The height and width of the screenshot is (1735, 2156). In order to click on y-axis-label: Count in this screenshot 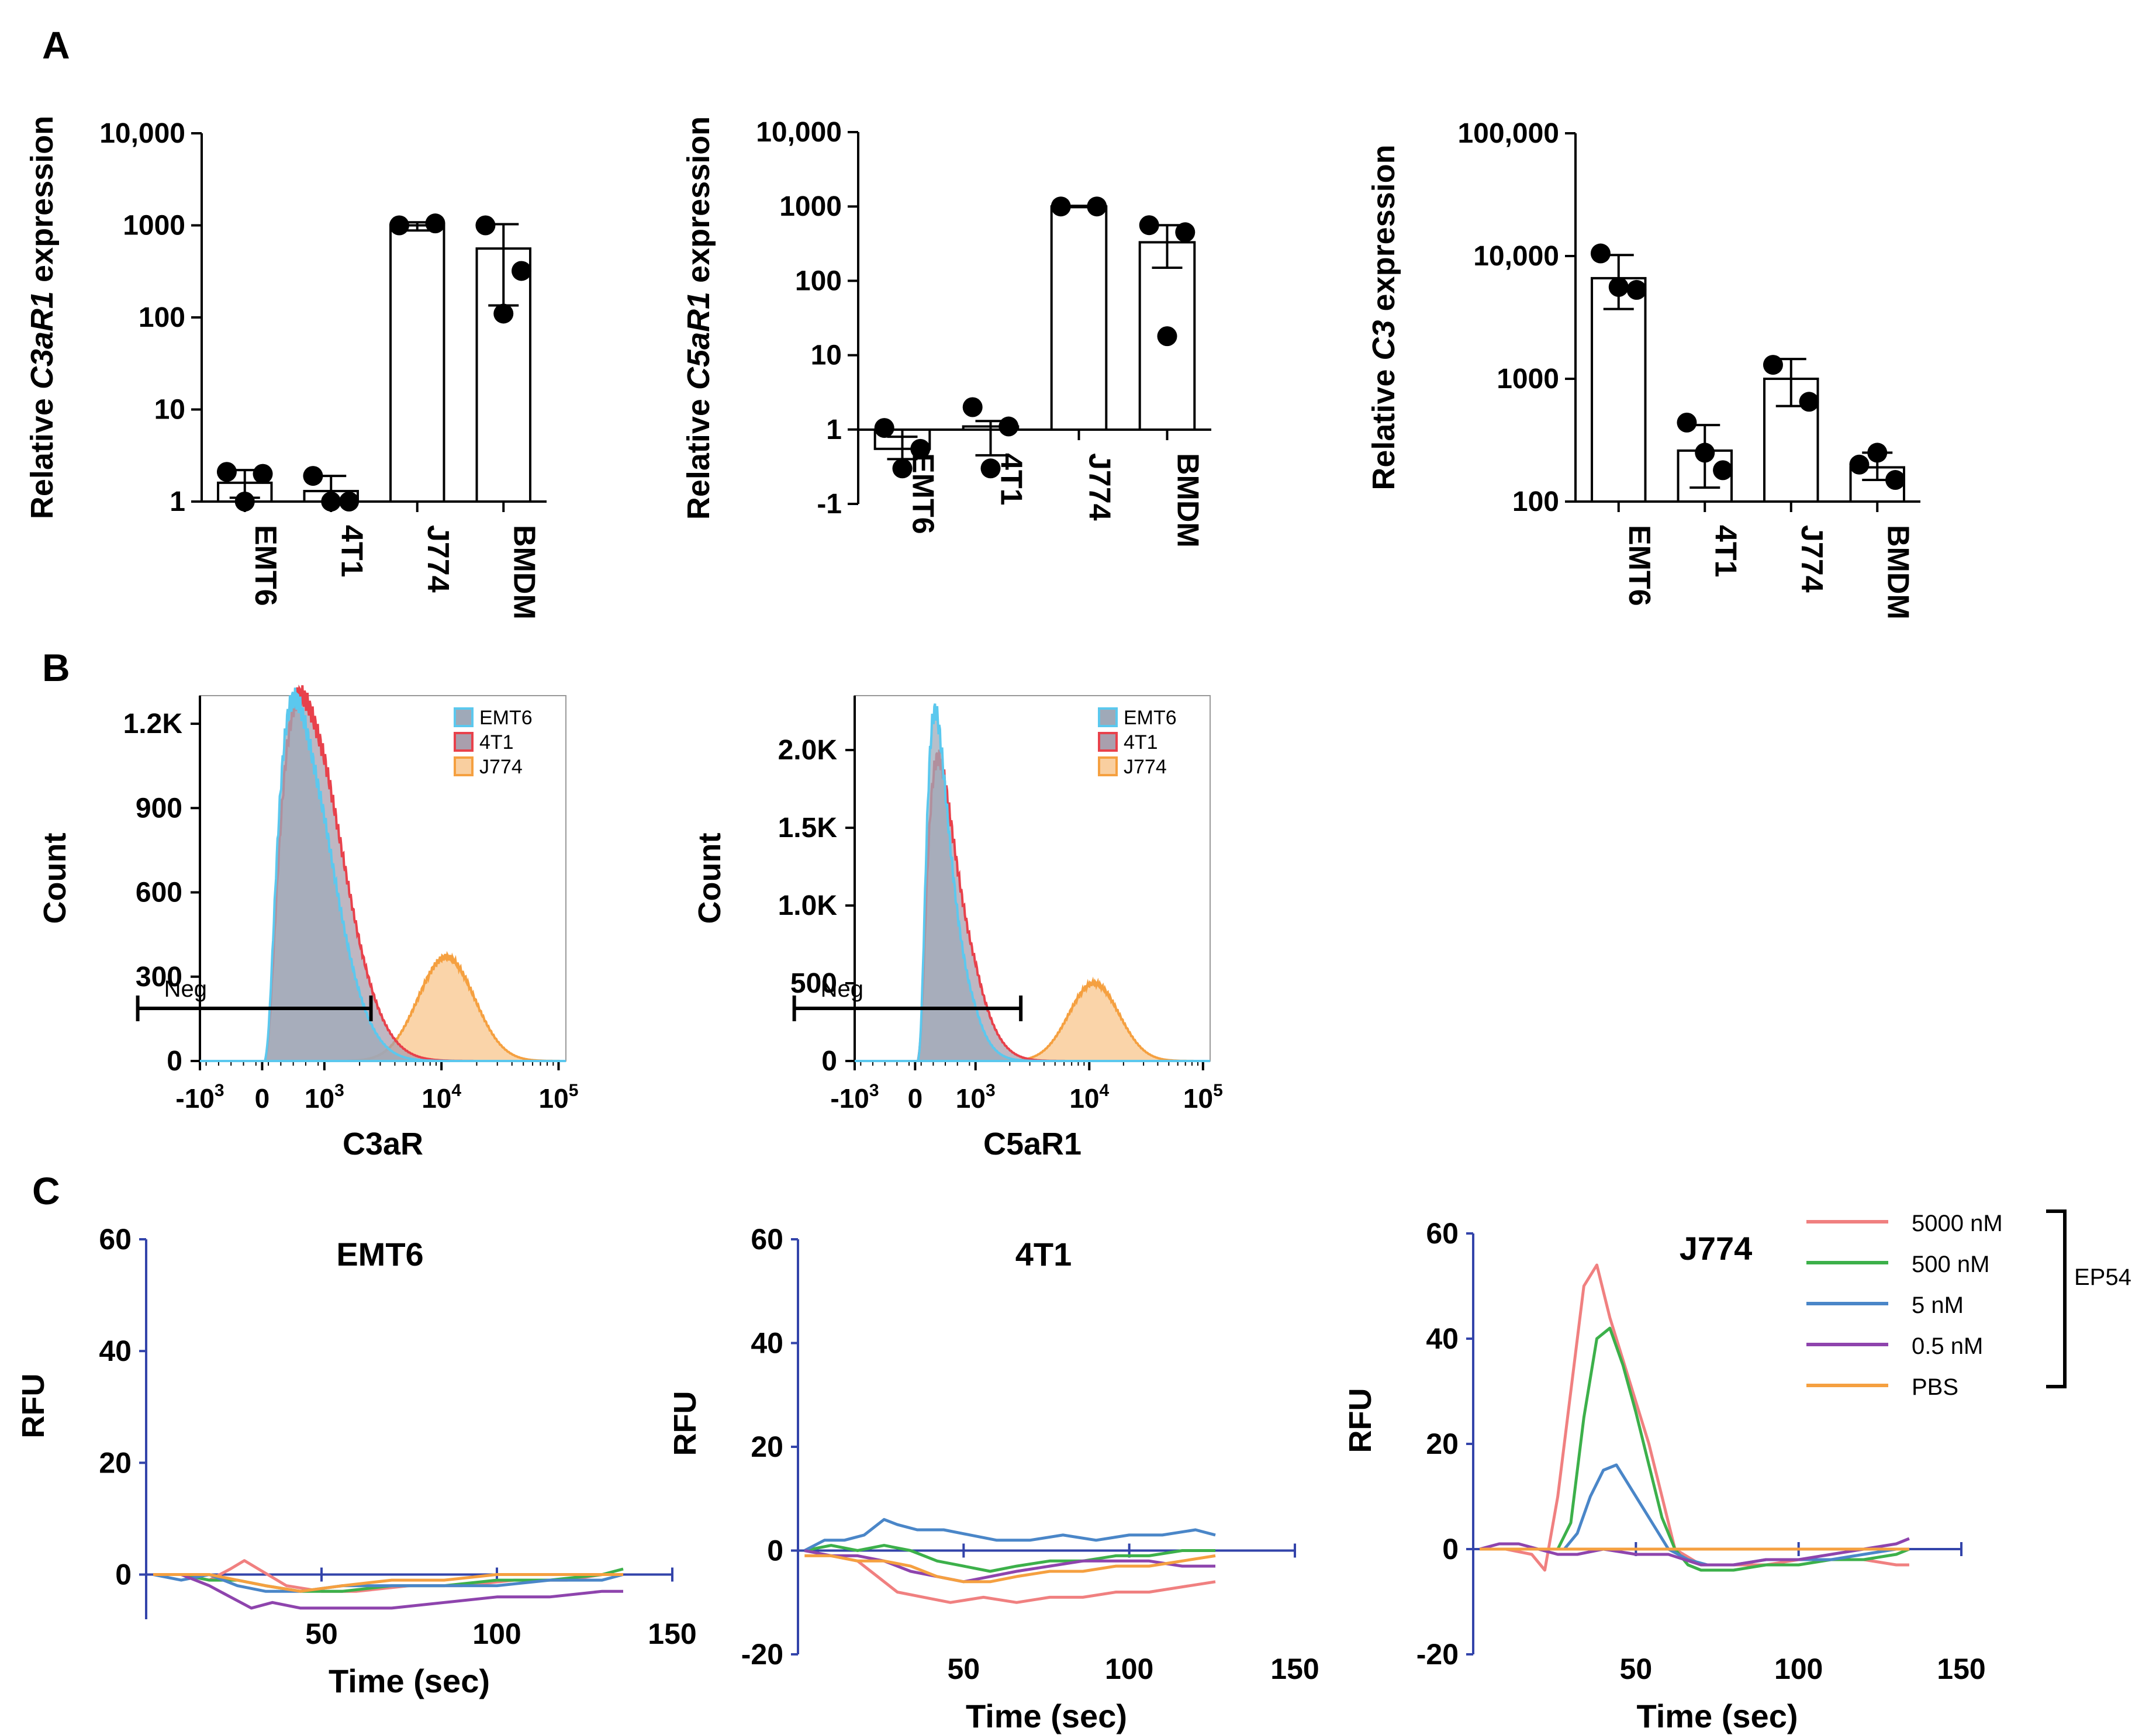, I will do `click(55, 878)`.